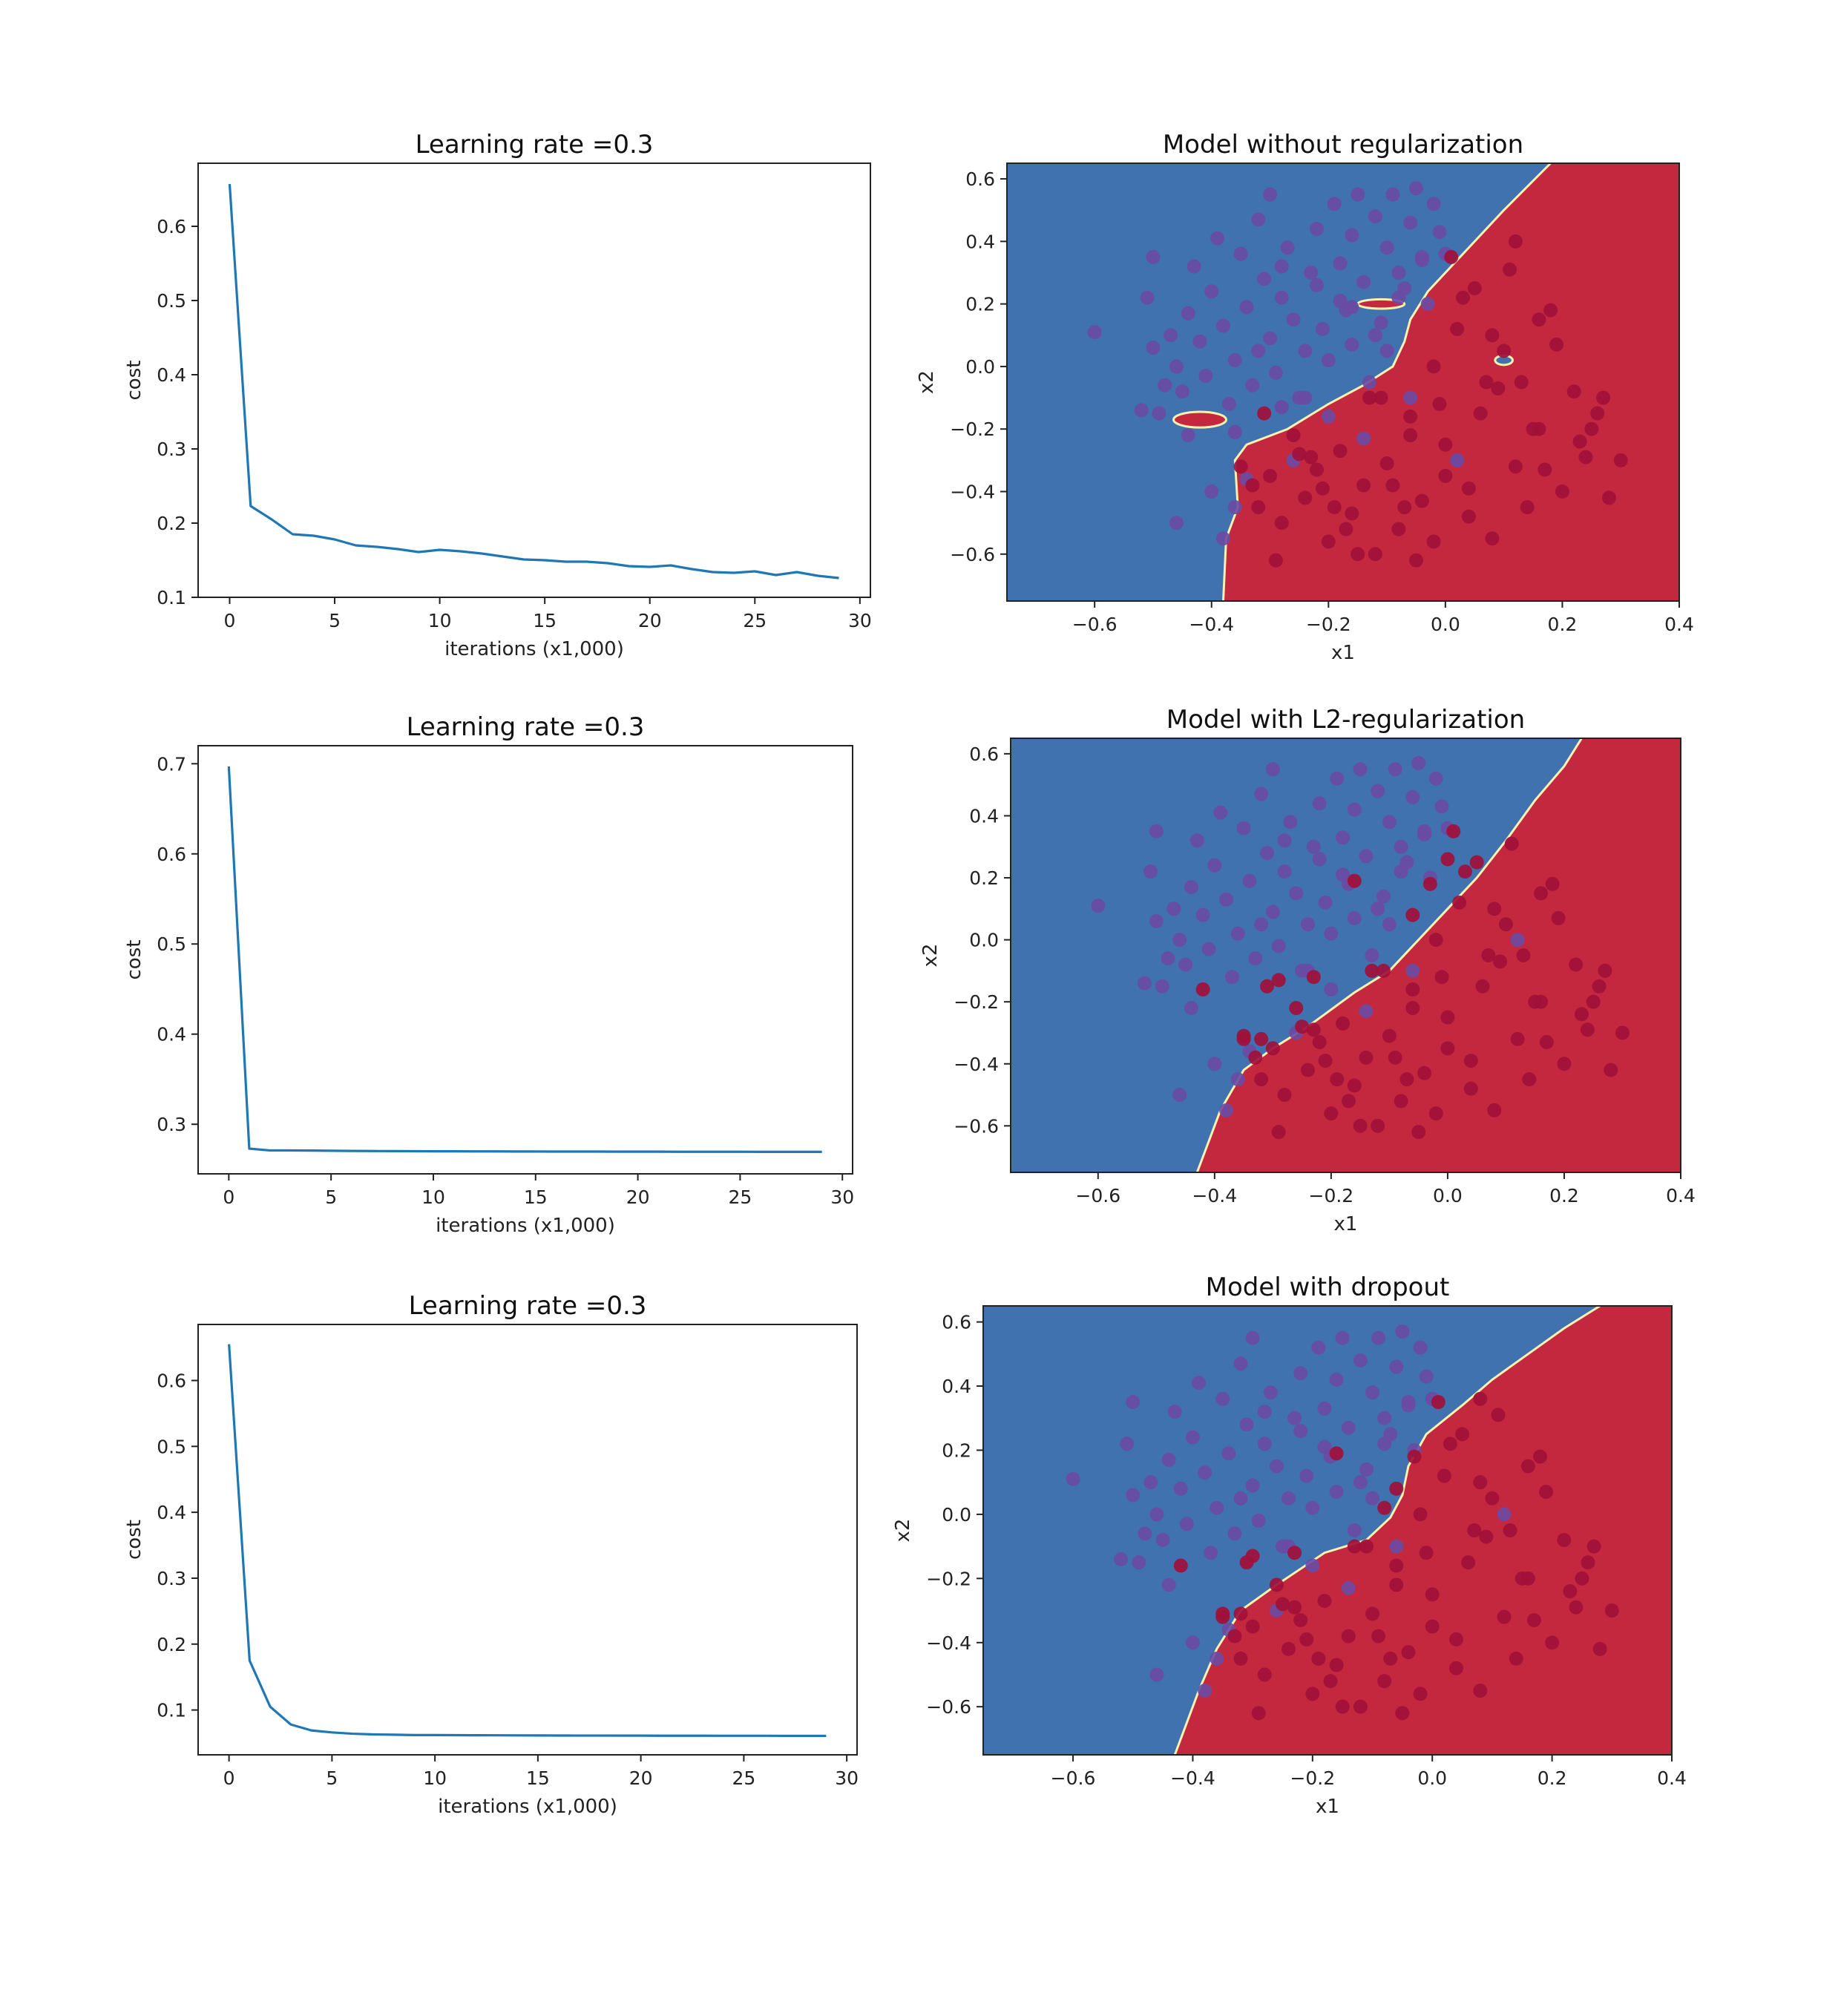 The image size is (1841, 2016). Describe the element at coordinates (1448, 1195) in the screenshot. I see `x-tick-label: 0.0` at that location.